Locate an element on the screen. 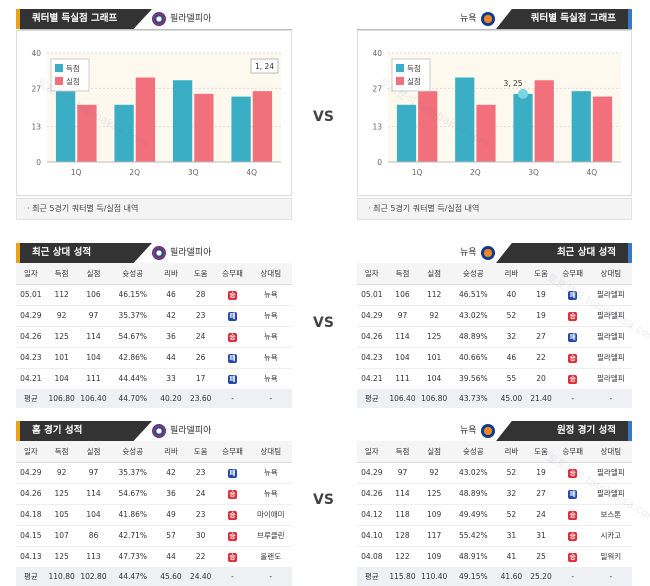 Image resolution: width=650 pixels, height=586 pixels. table-cell: 41 is located at coordinates (511, 557).